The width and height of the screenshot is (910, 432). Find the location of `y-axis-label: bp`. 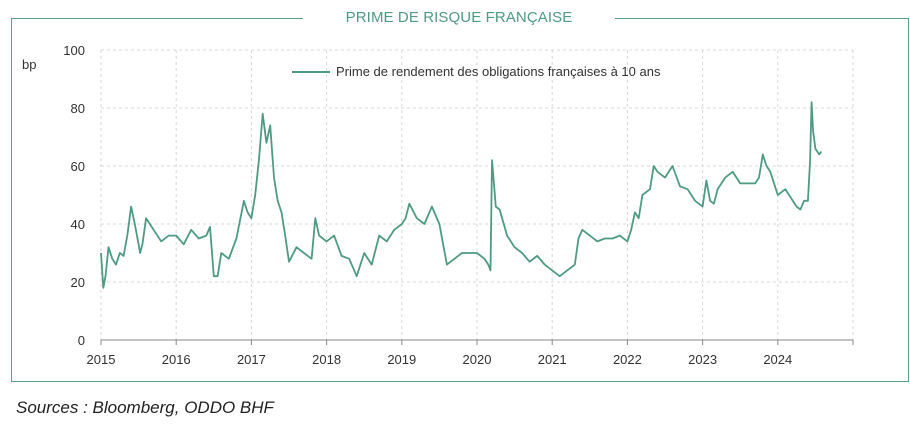

y-axis-label: bp is located at coordinates (29, 64).